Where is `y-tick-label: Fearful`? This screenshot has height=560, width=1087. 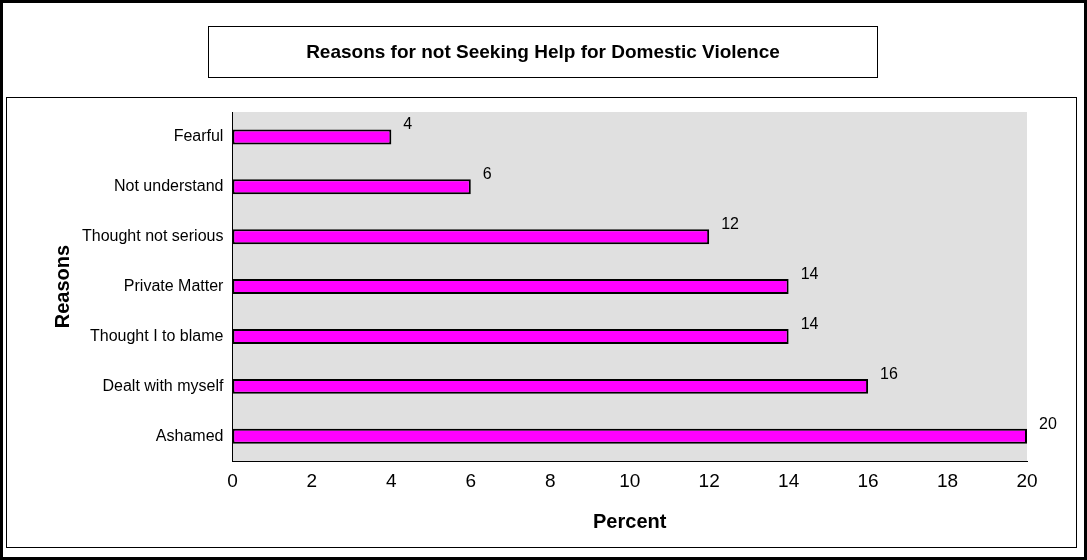 y-tick-label: Fearful is located at coordinates (198, 136).